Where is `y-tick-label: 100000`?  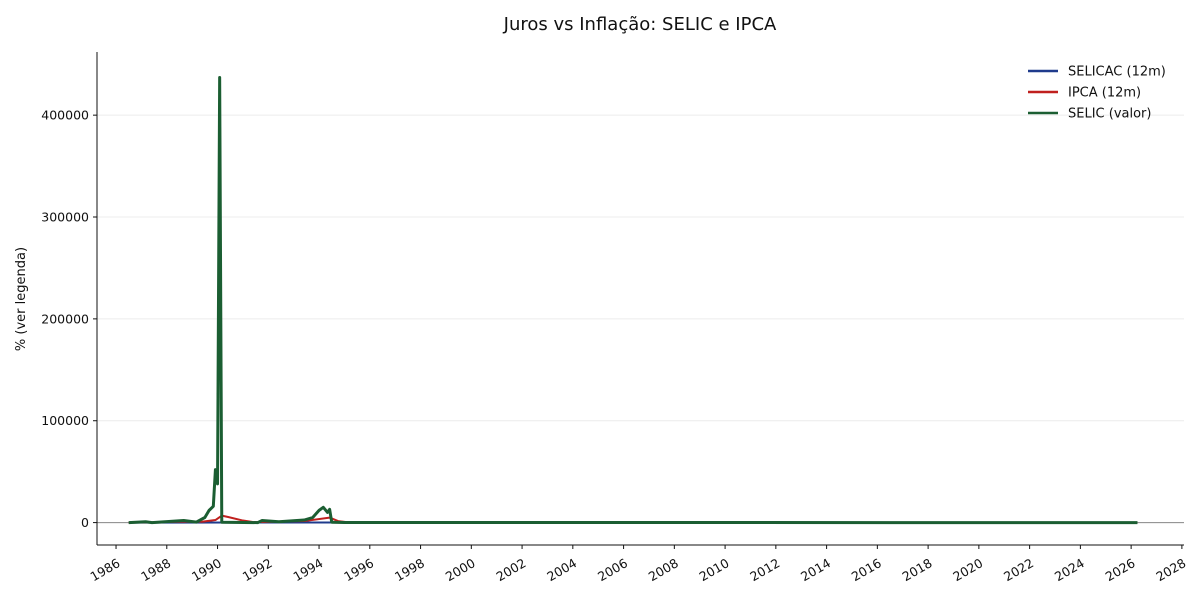
y-tick-label: 100000 is located at coordinates (65, 420).